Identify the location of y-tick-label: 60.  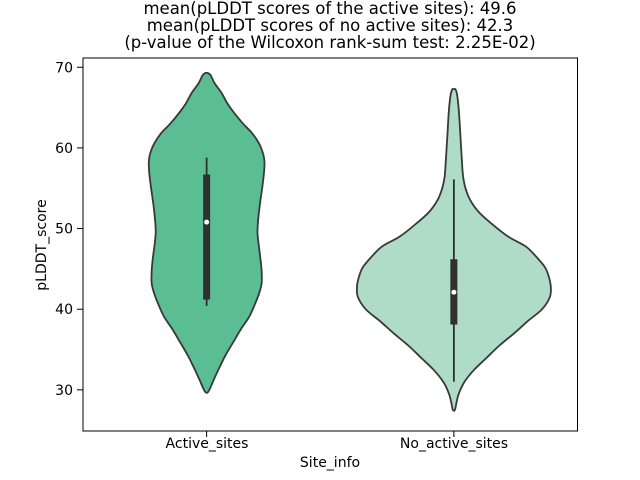
(64, 149).